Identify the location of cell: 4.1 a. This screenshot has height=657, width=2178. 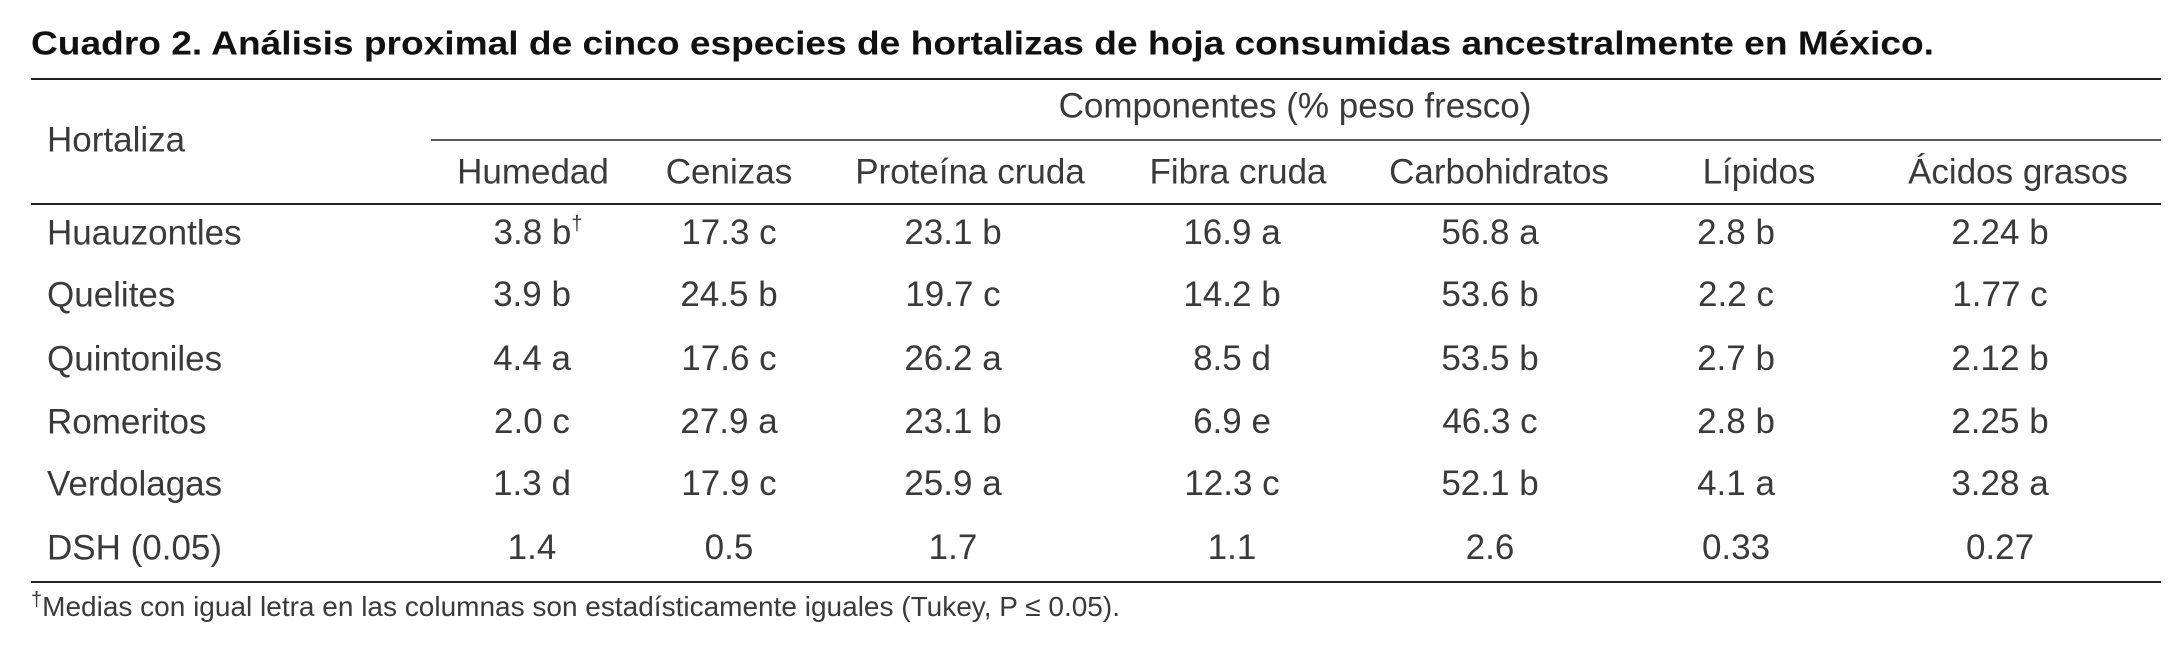
(1736, 483).